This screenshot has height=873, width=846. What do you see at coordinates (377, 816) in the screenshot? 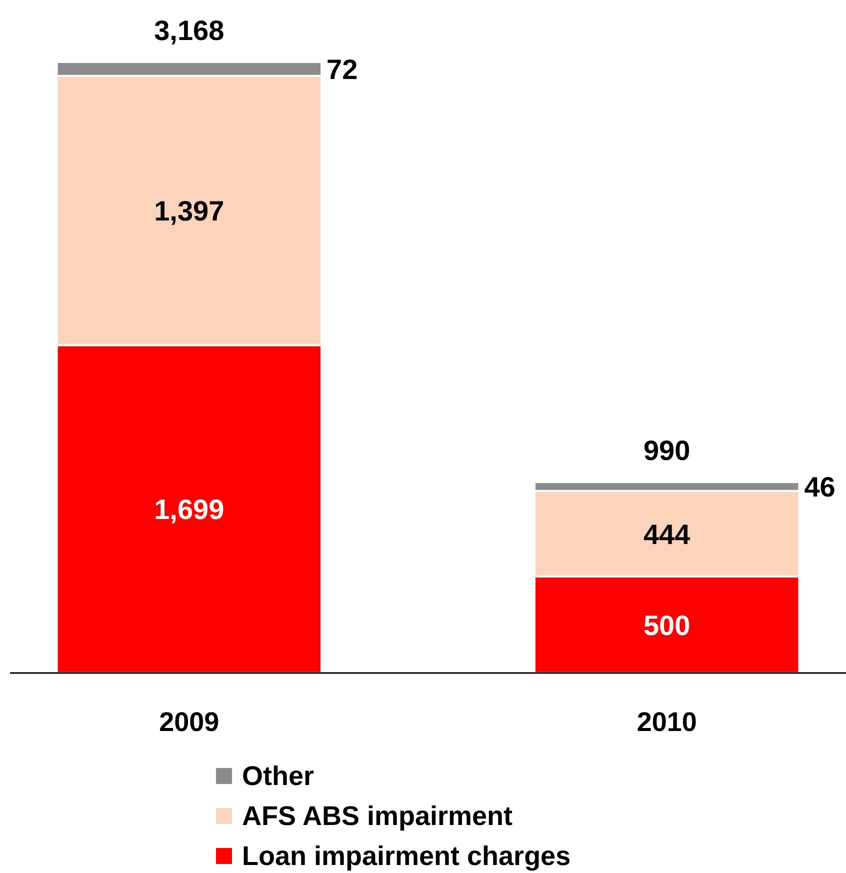
I see `legend-label: AFS ABS impairment` at bounding box center [377, 816].